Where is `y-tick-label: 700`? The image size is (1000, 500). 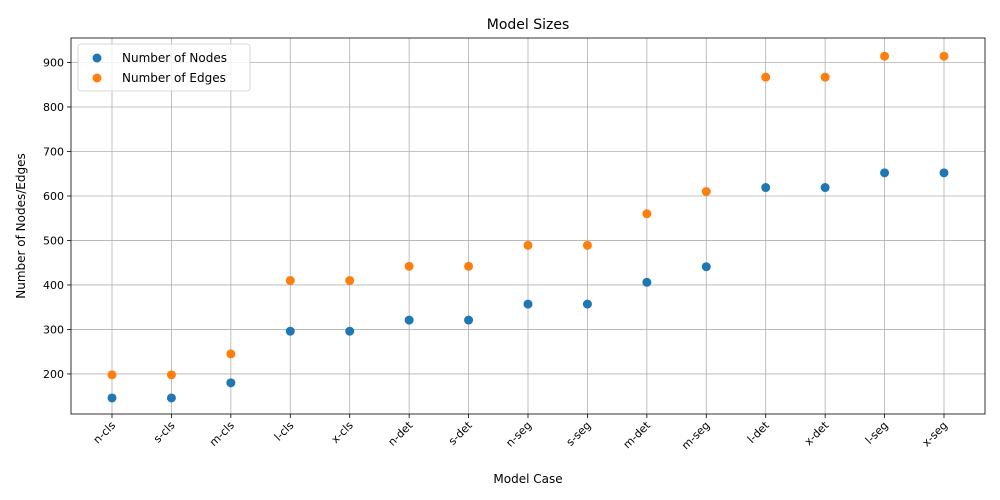 y-tick-label: 700 is located at coordinates (53, 151).